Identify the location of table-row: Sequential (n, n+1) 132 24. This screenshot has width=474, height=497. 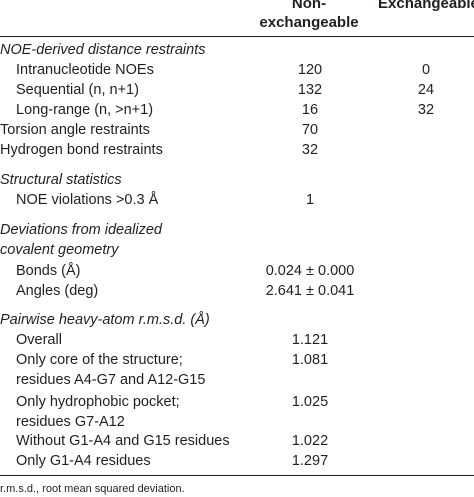
(237, 90).